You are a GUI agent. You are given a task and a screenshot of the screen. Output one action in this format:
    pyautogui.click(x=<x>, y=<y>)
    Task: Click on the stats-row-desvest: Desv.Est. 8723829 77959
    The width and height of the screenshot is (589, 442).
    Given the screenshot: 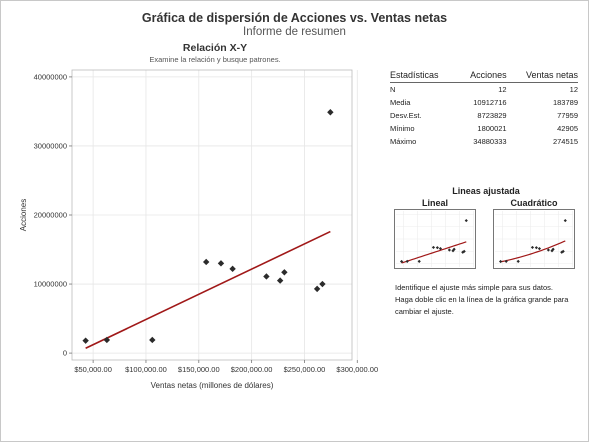 What is the action you would take?
    pyautogui.click(x=484, y=115)
    